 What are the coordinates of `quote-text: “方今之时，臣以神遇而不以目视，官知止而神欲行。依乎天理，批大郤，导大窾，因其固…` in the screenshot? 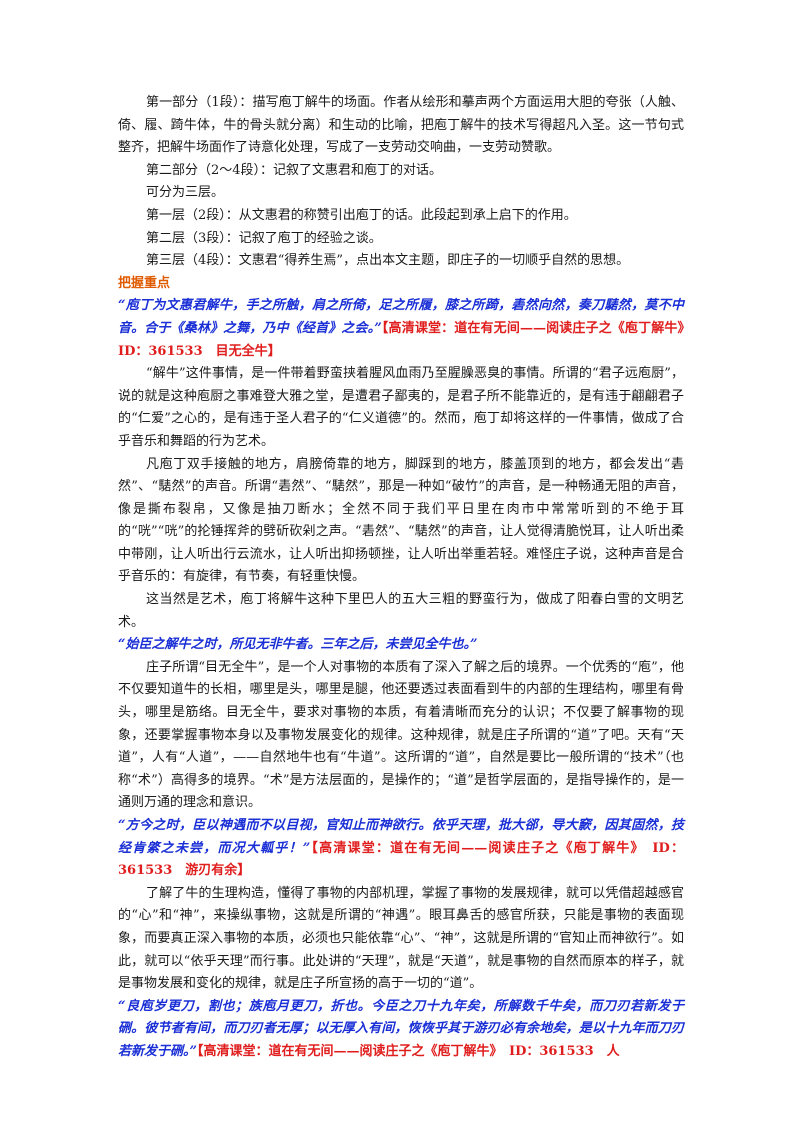 It's located at (401, 837).